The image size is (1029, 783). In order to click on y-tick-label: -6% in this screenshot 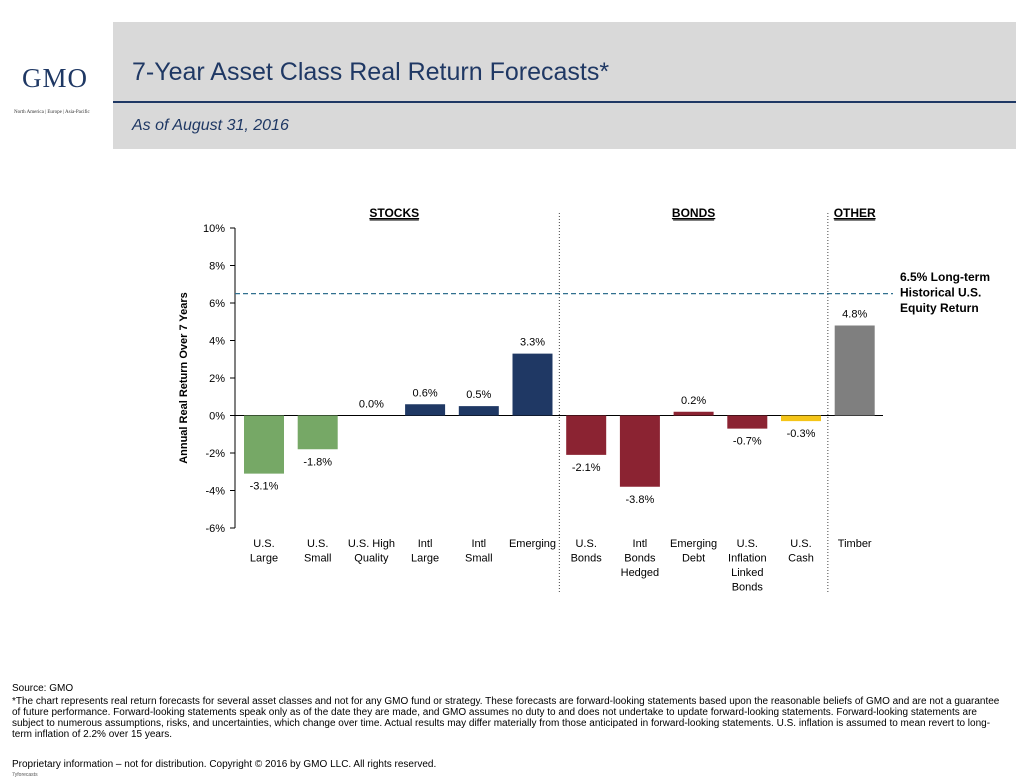, I will do `click(215, 529)`.